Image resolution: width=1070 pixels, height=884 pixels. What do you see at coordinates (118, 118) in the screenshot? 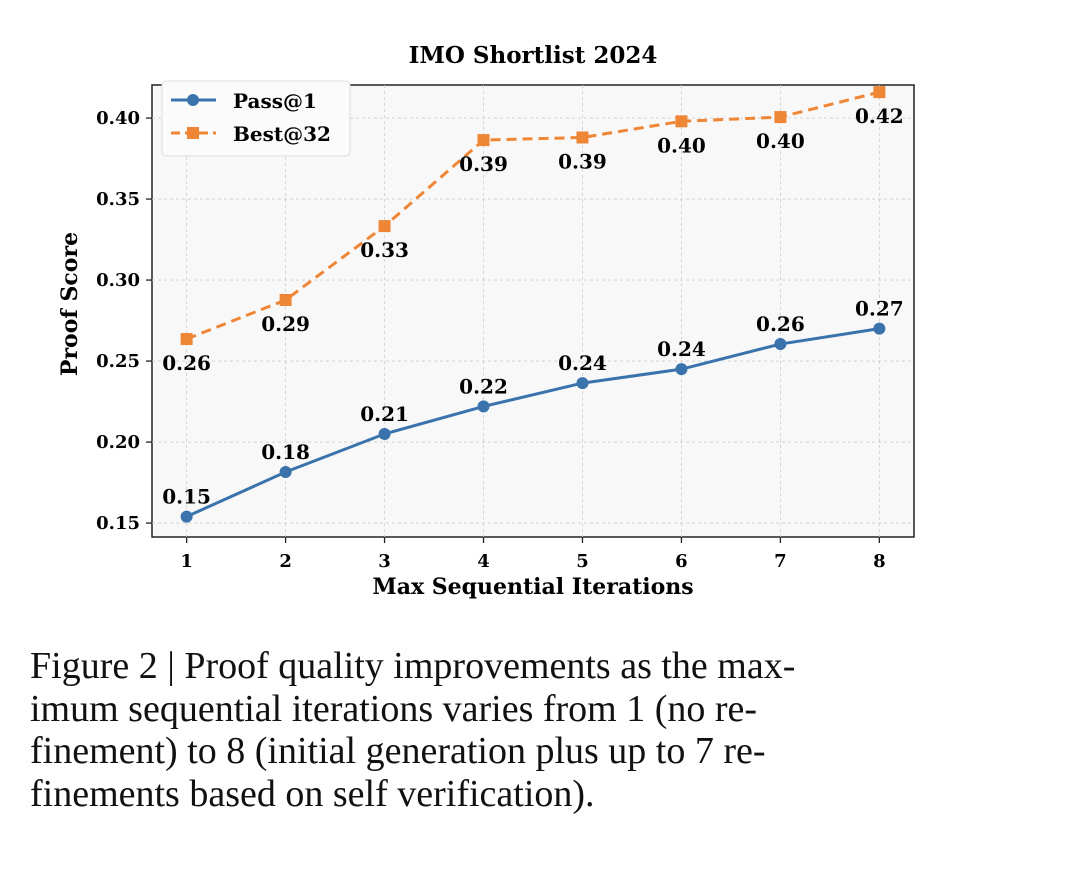
I see `y-tick-label: 0.40` at bounding box center [118, 118].